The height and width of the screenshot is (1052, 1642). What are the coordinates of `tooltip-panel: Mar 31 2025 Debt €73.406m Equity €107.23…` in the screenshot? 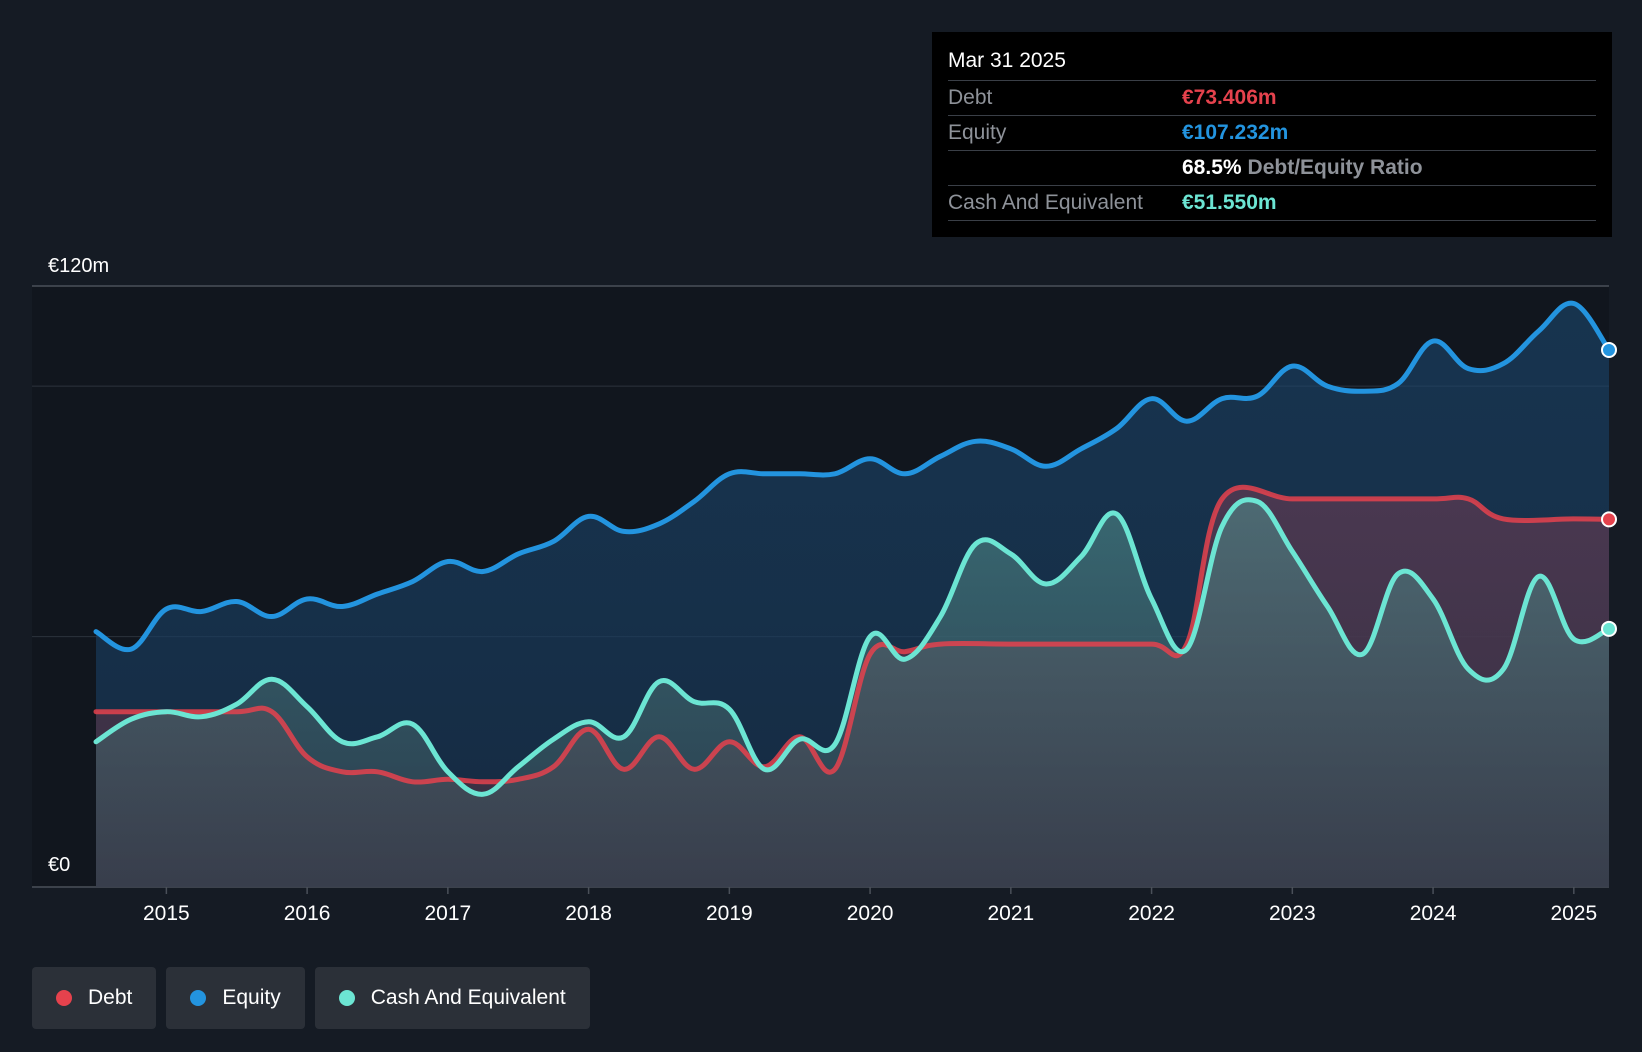 It's located at (1272, 134).